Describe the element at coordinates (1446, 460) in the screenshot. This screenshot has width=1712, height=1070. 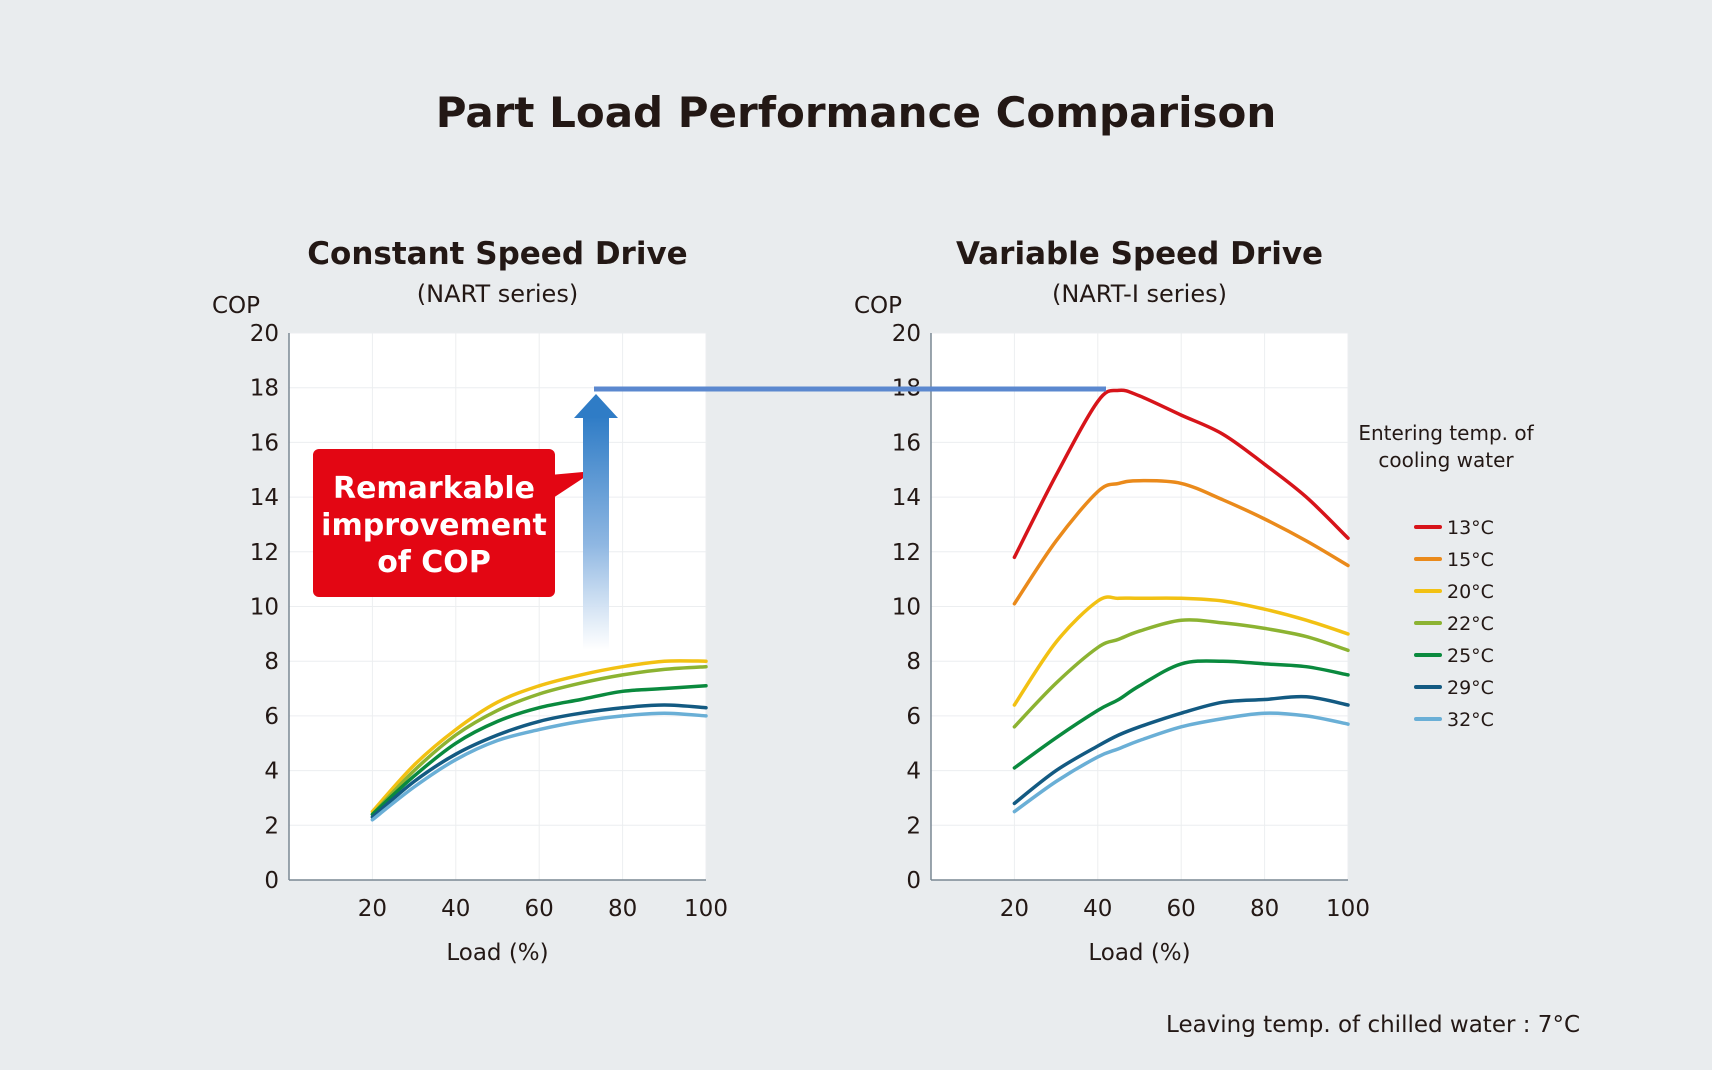
I see `legend-title-line-2: cooling water` at that location.